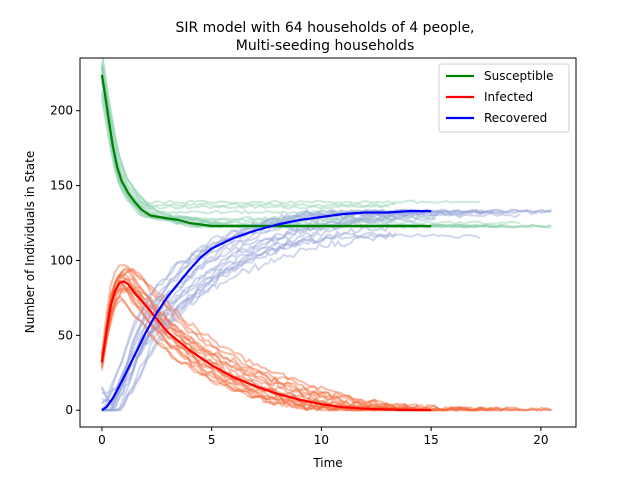  Describe the element at coordinates (61, 260) in the screenshot. I see `y-tick-label: 100` at that location.